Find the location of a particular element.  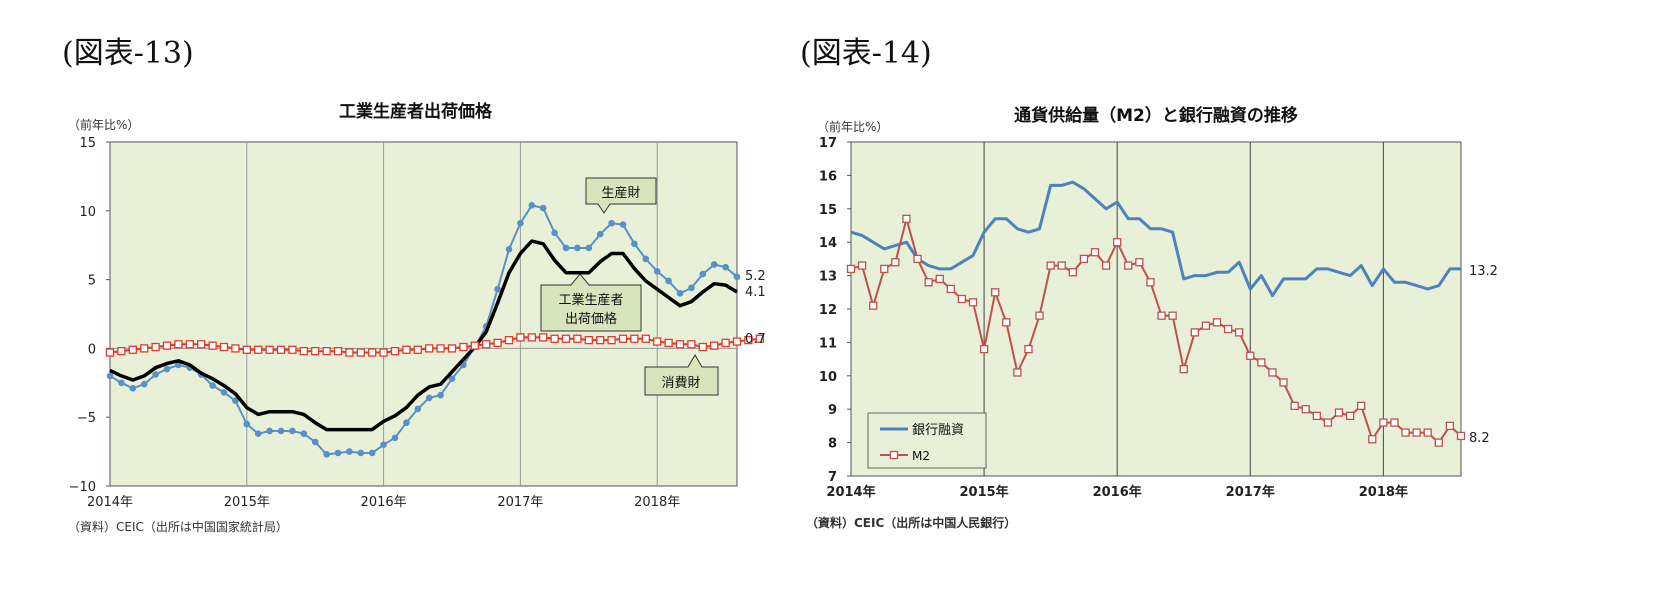

y-tick-label: 13 is located at coordinates (828, 277).